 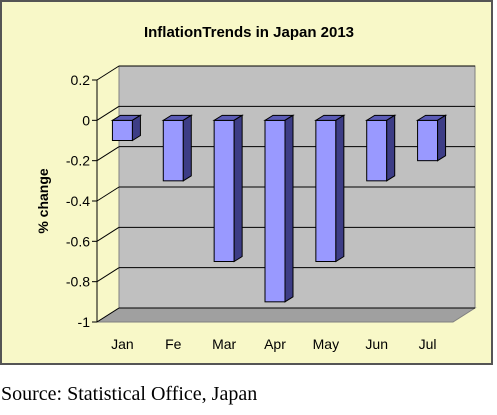 What do you see at coordinates (249, 32) in the screenshot?
I see `chart-title: InflationTrends in Japan 2013` at bounding box center [249, 32].